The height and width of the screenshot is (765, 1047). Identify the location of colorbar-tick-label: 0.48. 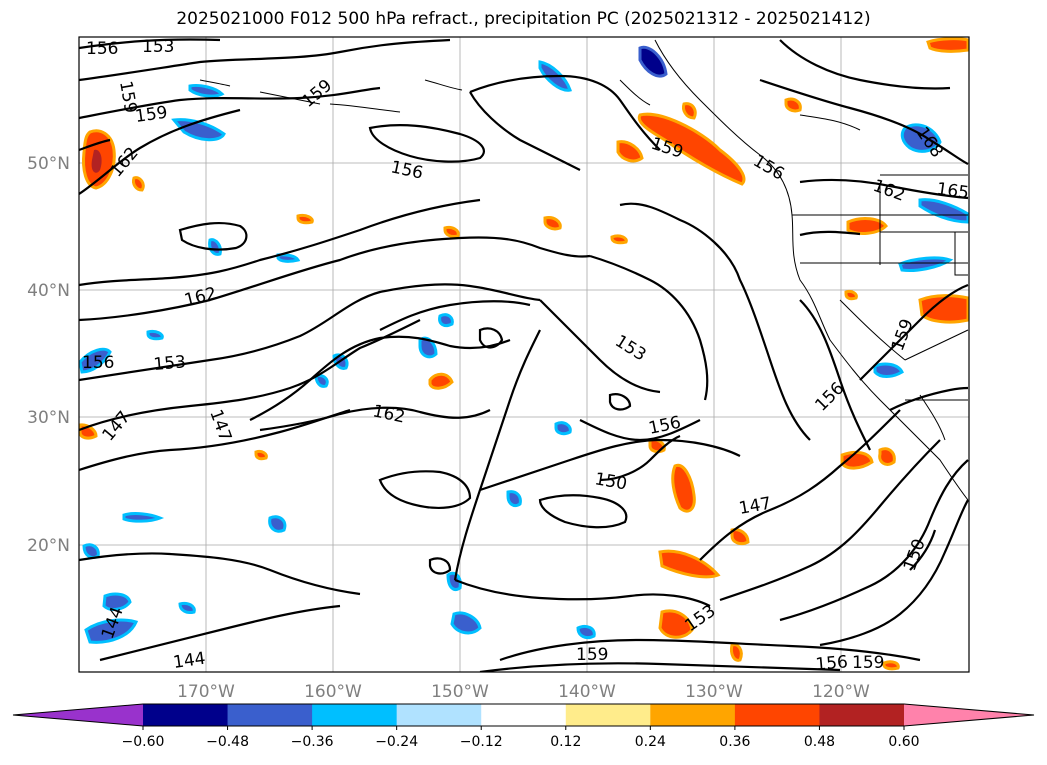
(819, 742).